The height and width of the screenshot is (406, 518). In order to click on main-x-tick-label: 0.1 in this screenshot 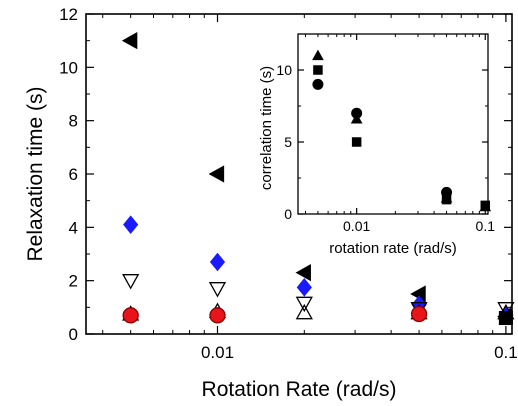, I will do `click(506, 352)`.